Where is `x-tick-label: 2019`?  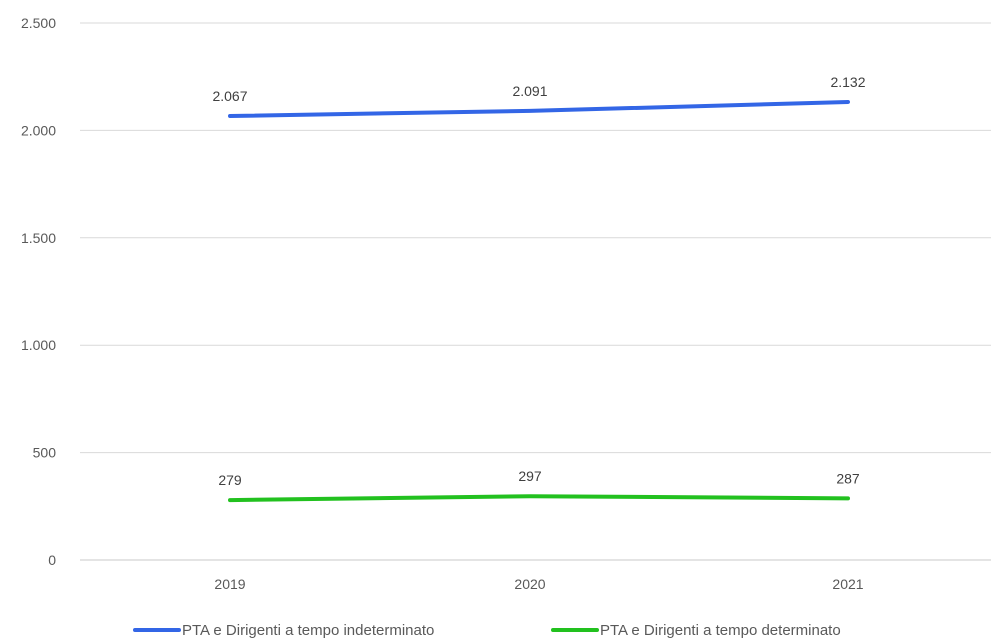 x-tick-label: 2019 is located at coordinates (229, 584).